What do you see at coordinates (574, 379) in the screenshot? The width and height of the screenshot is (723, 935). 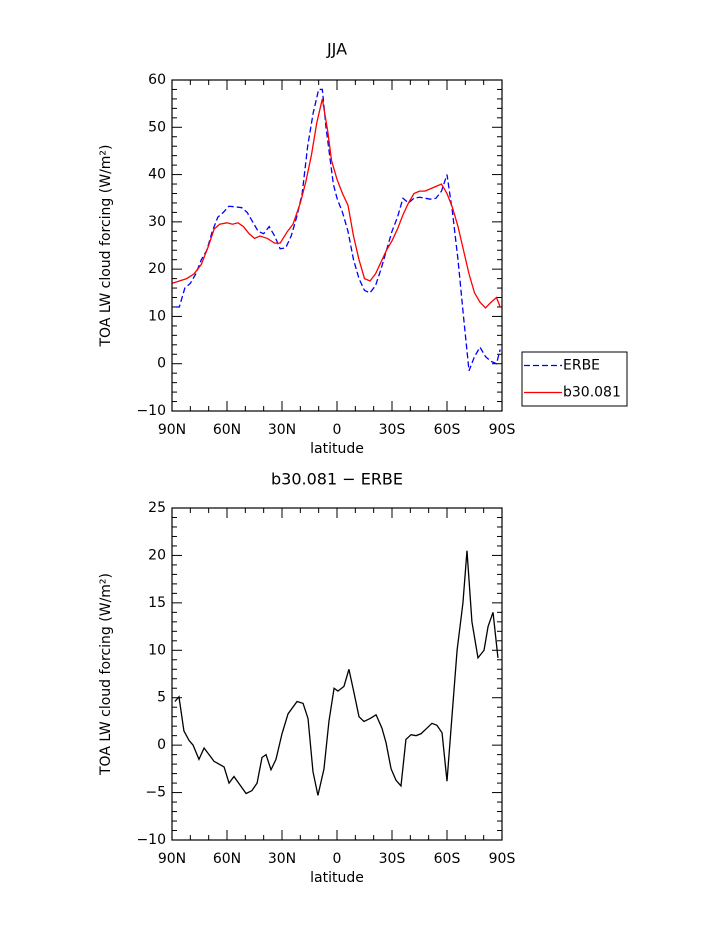 I see `legend-box` at bounding box center [574, 379].